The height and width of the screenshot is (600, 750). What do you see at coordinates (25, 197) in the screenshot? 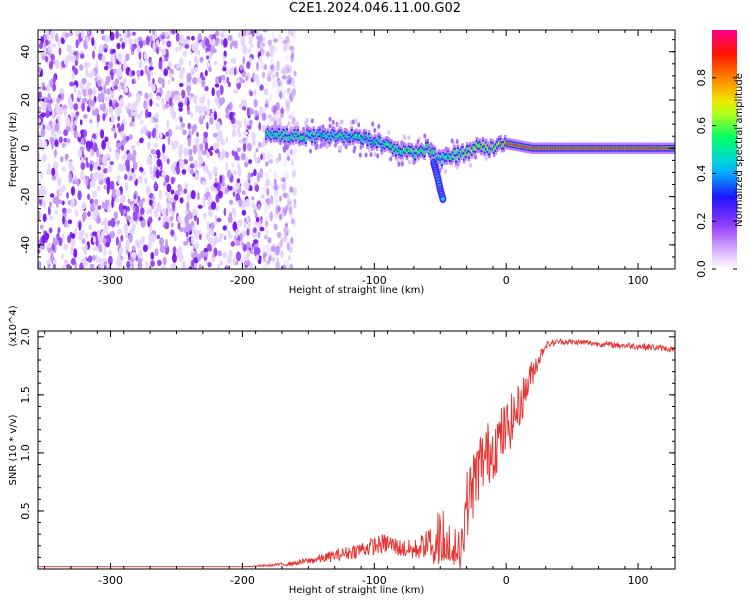
I see `y-tick-label: -20` at bounding box center [25, 197].